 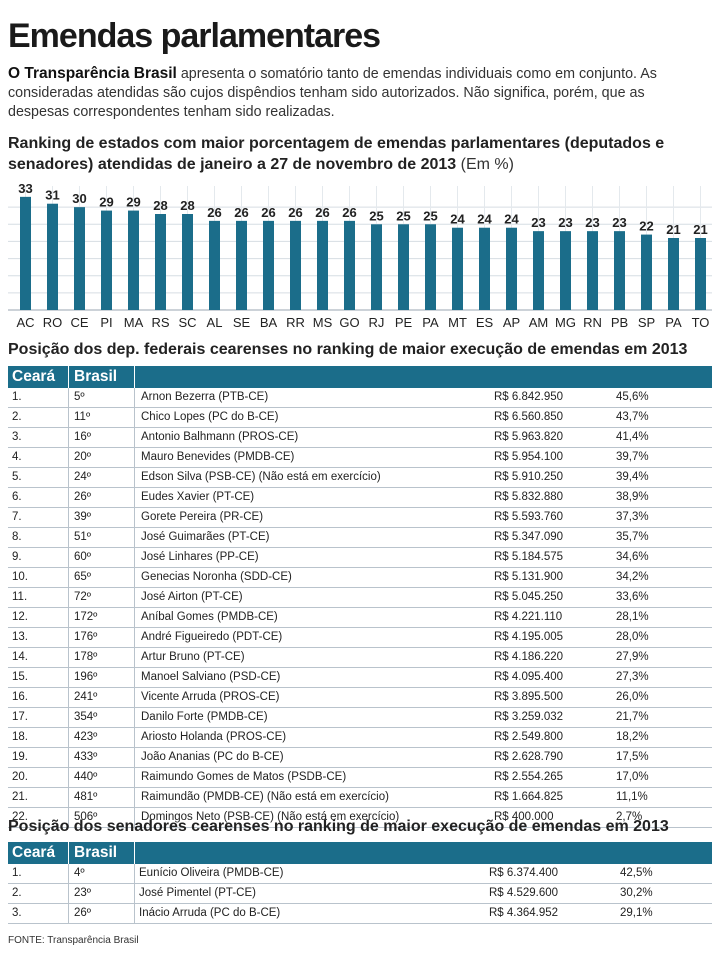 I want to click on parliamentarian-name: Danilo Forte (PMDB-CE), so click(x=204, y=717).